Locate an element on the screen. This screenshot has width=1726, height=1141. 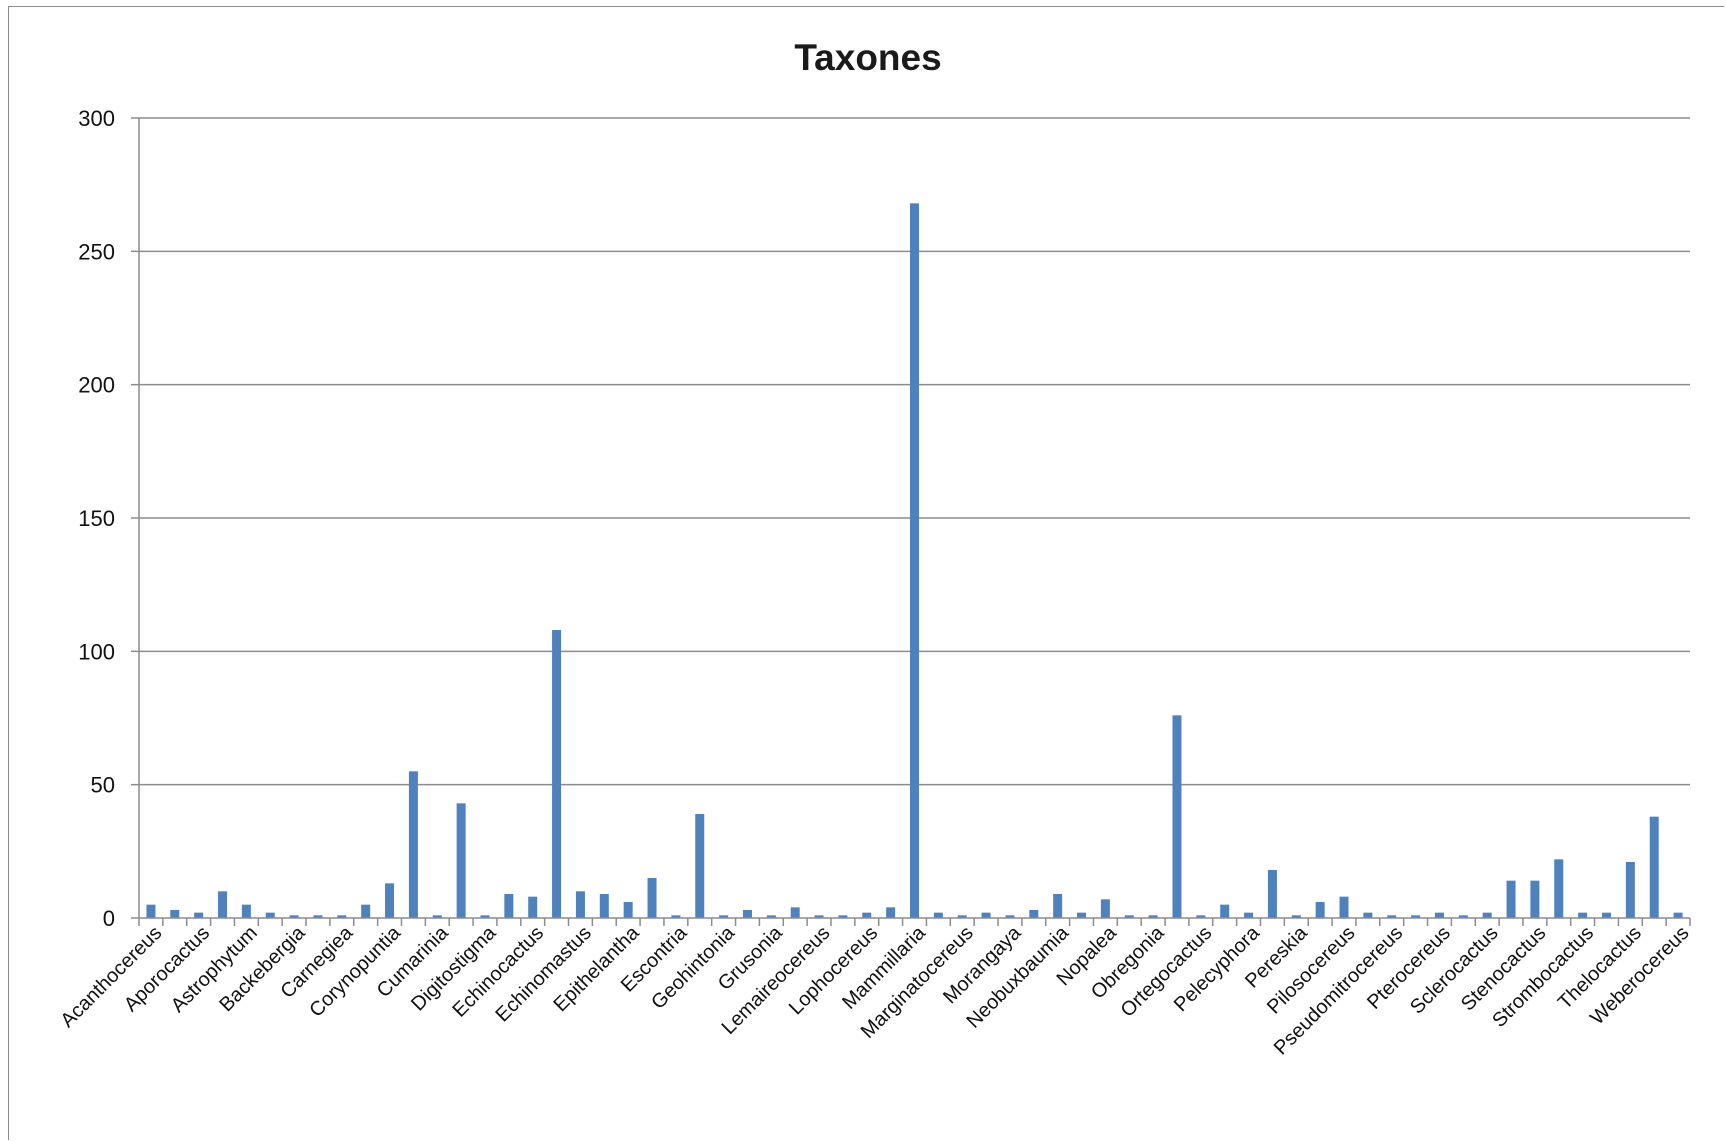
y-tick-label: 200 is located at coordinates (96, 385).